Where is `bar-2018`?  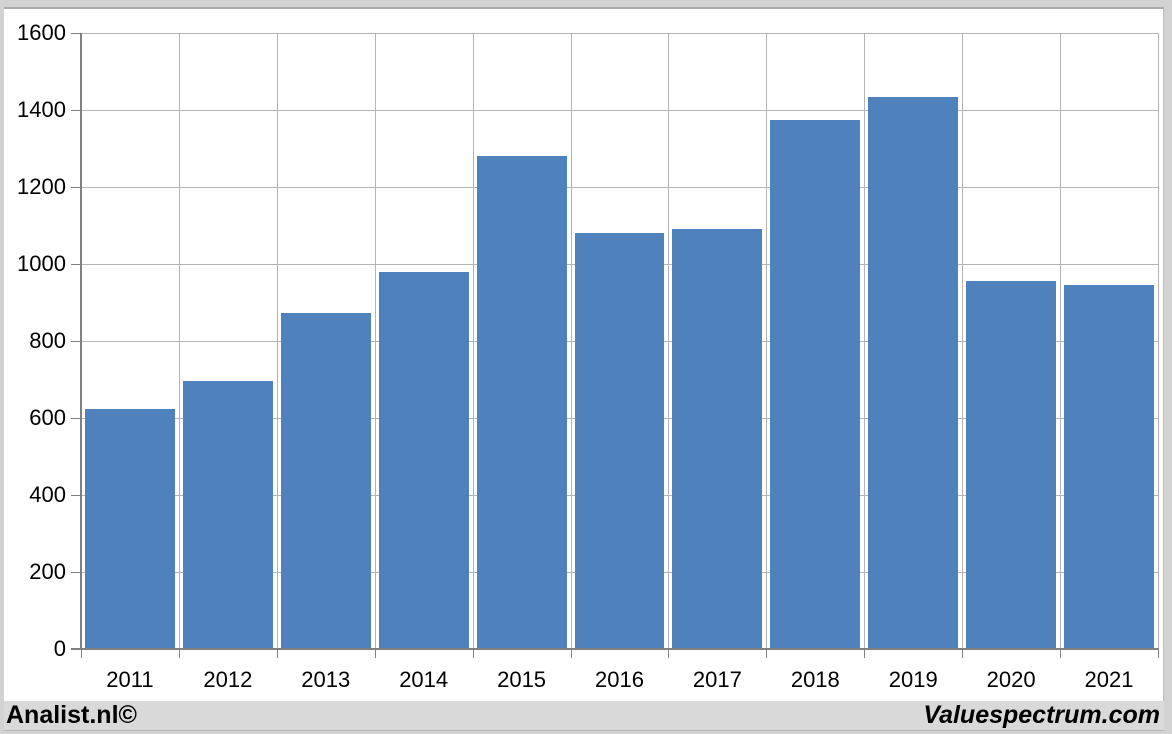
bar-2018 is located at coordinates (815, 384).